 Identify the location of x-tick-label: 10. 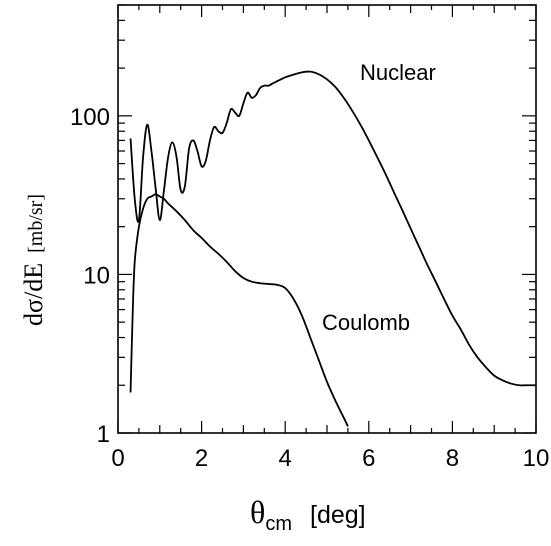
(536, 458).